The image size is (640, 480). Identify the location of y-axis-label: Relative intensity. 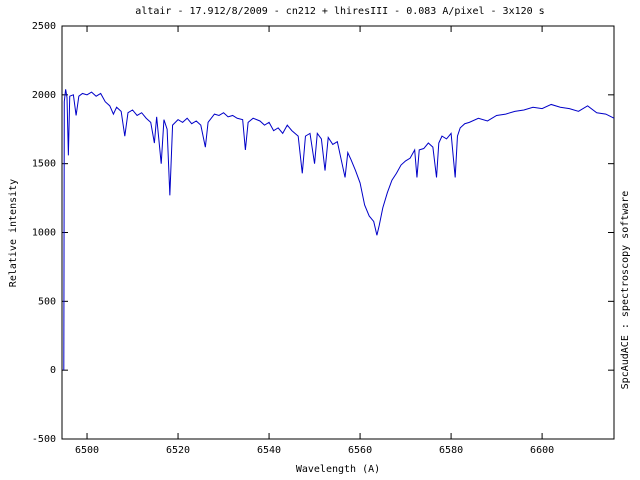
(13, 233).